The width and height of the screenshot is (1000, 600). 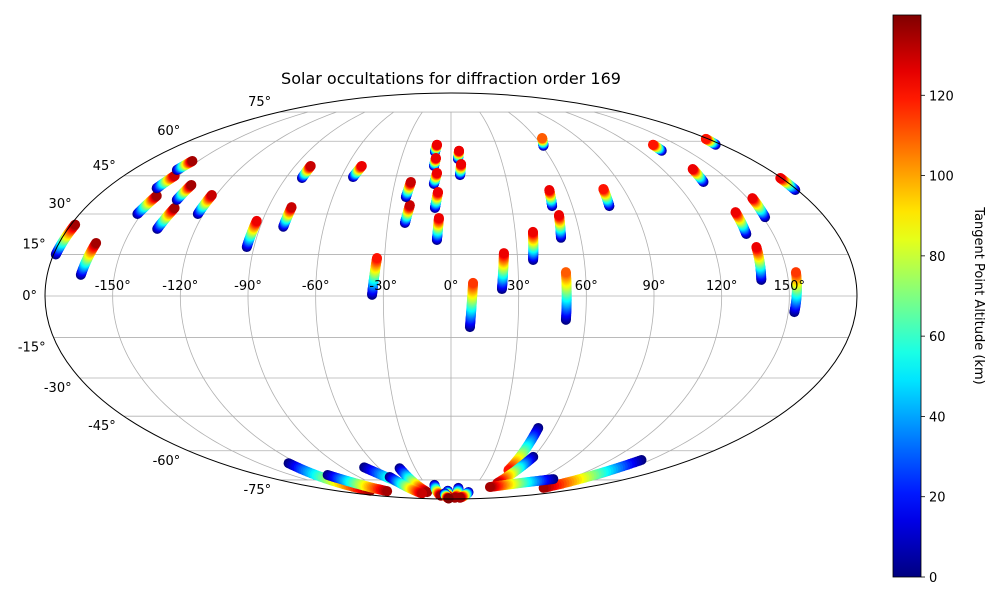 I want to click on longitude-tick-label: 120°, so click(x=721, y=286).